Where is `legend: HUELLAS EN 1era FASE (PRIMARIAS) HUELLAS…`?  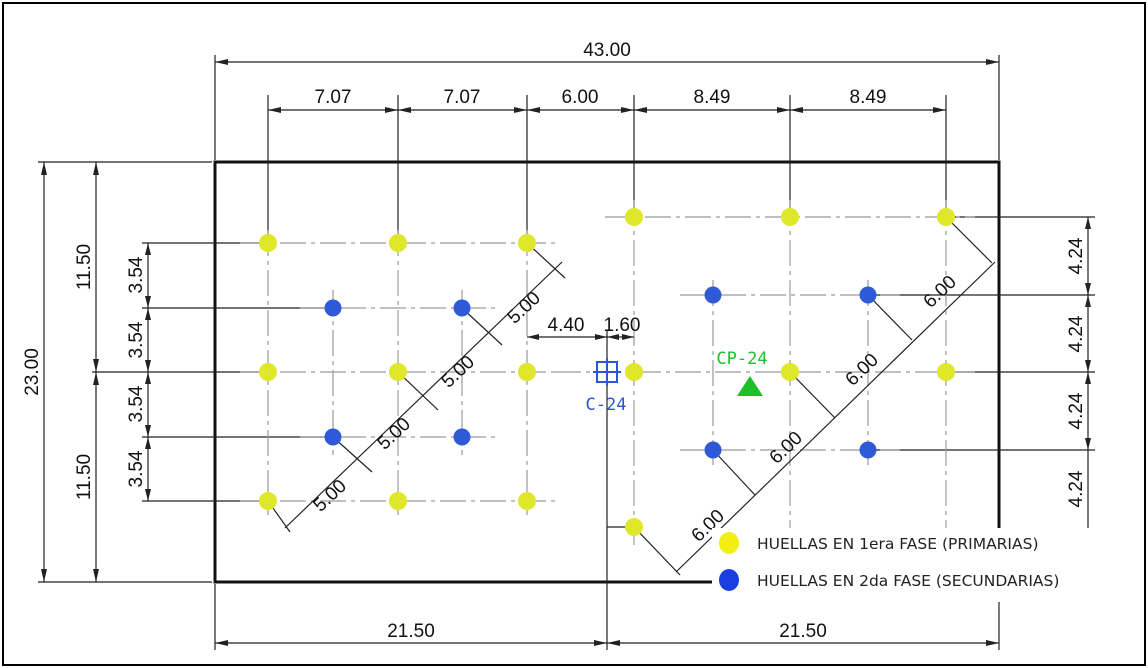
legend: HUELLAS EN 1era FASE (PRIMARIAS) HUELLAS… is located at coordinates (917, 565).